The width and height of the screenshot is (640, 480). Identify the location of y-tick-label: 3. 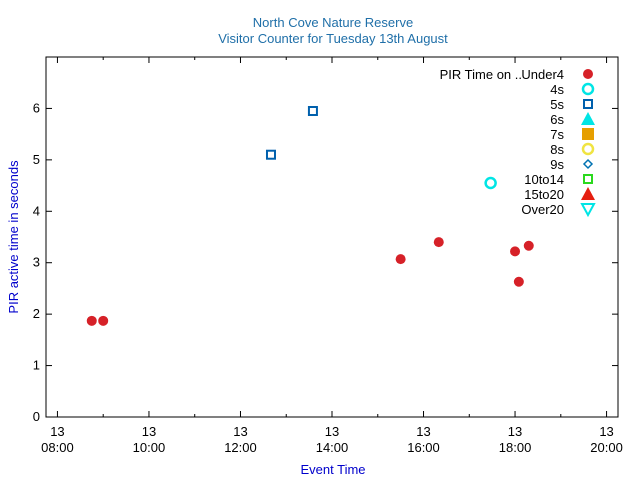
(36, 262).